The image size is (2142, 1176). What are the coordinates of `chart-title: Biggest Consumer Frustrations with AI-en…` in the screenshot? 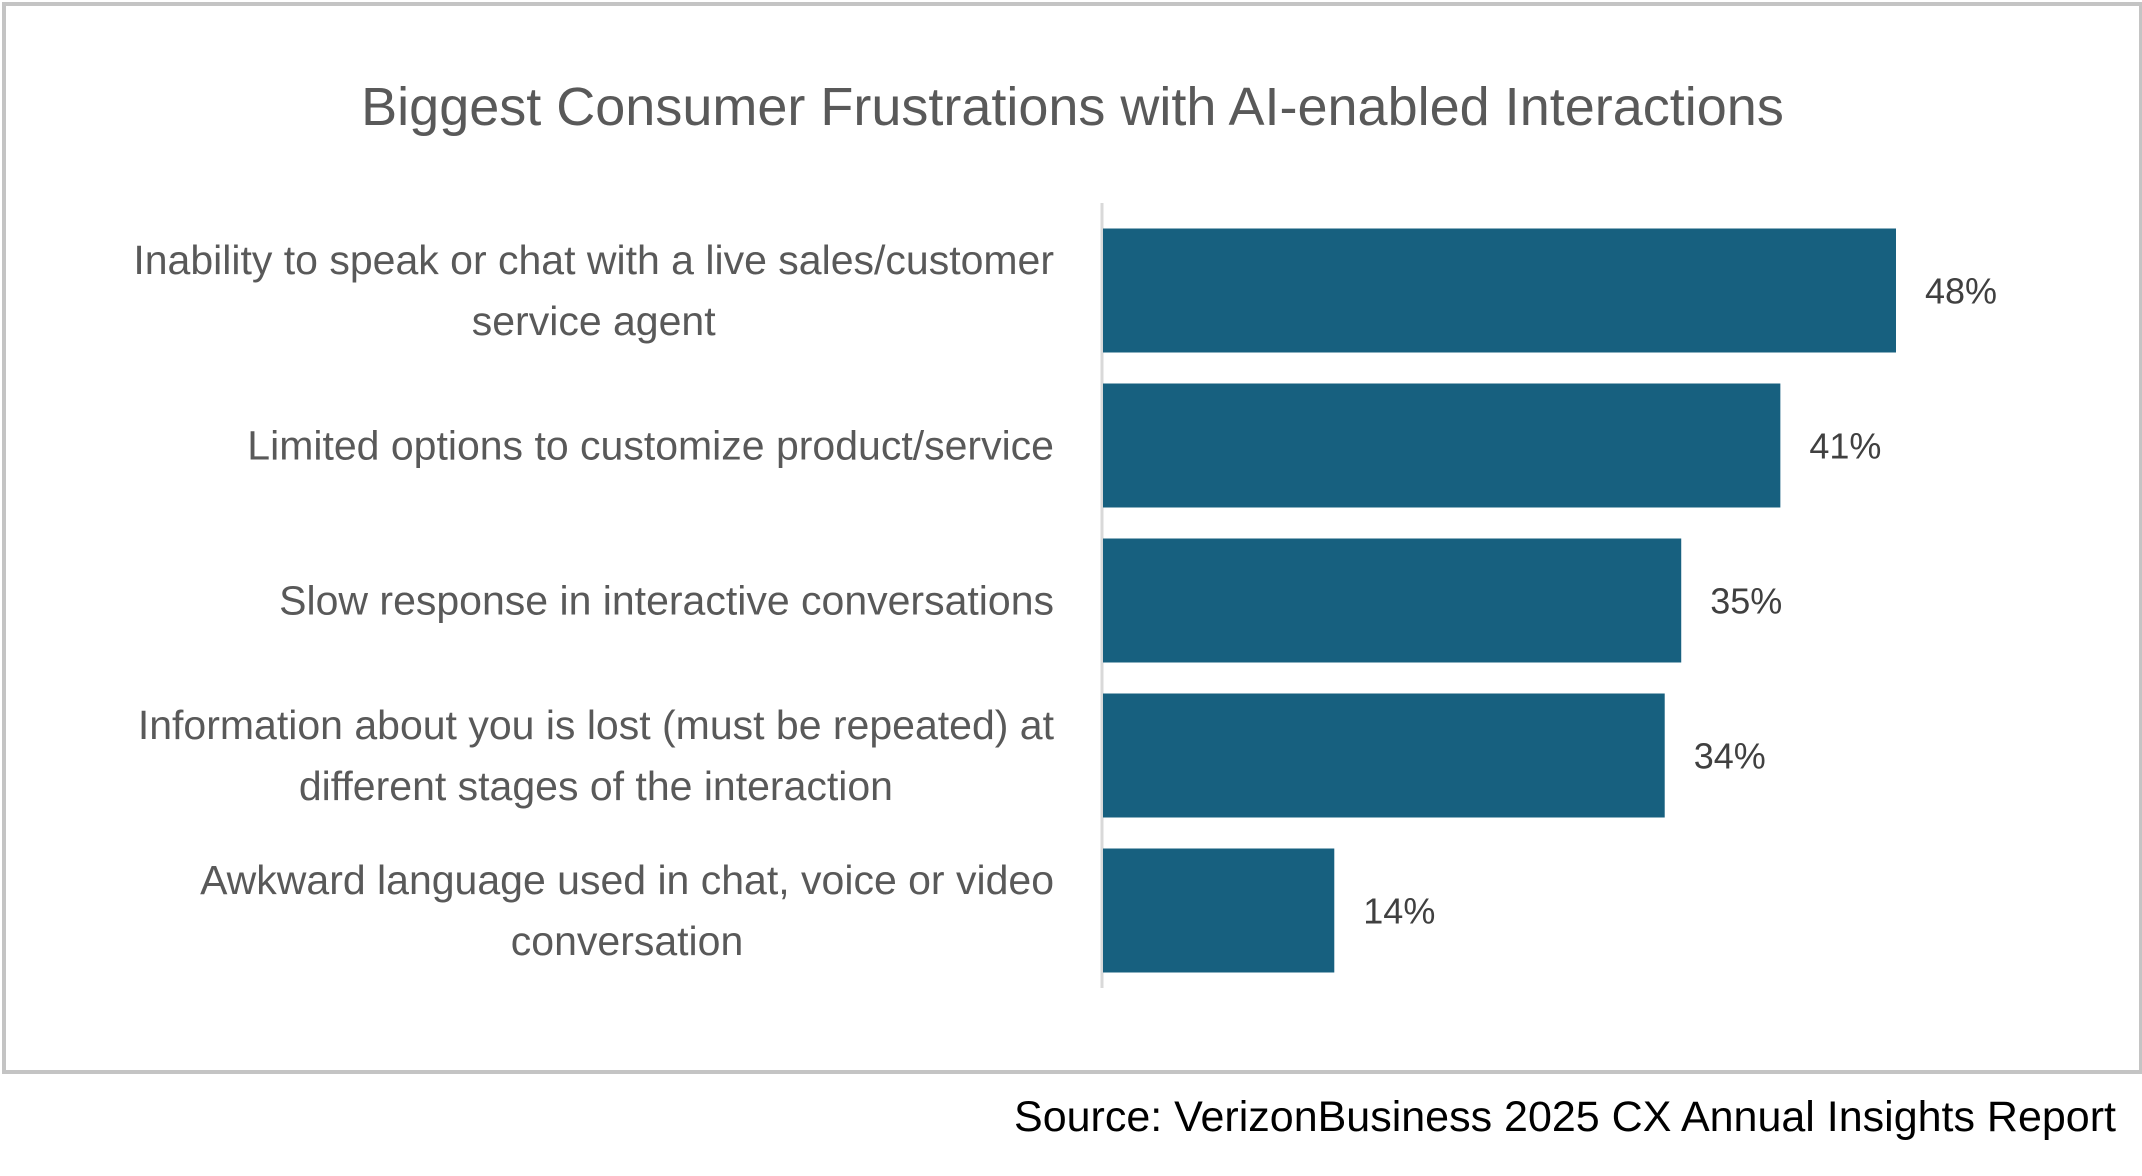 It's located at (1072, 107).